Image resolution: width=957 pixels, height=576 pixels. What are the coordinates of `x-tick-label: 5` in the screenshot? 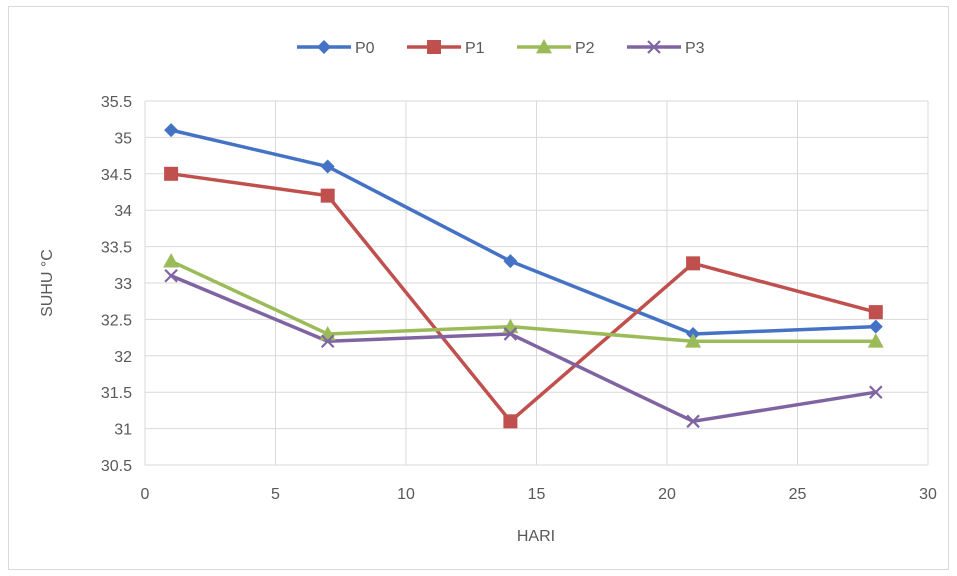 It's located at (275, 494).